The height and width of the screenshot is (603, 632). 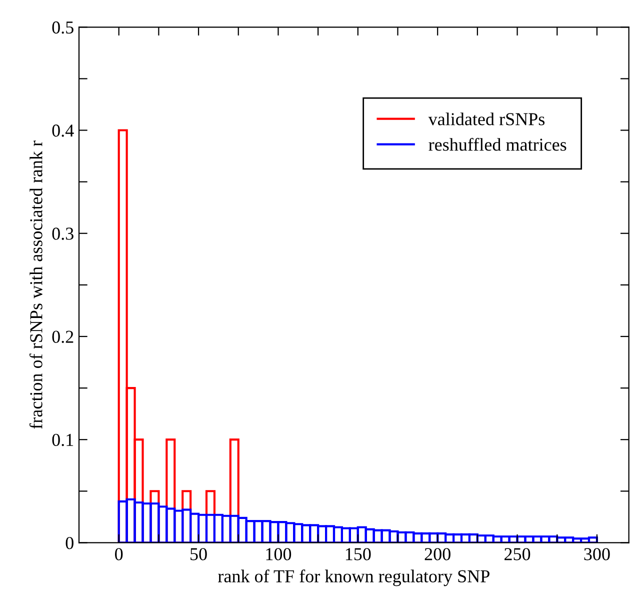 I want to click on y-tick-label: 0.4, so click(x=63, y=130).